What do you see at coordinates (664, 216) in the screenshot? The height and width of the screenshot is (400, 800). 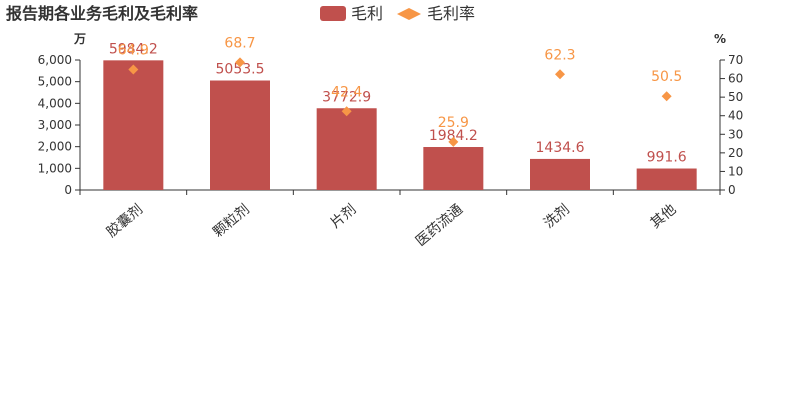 I see `x-axis-category-label: 其他` at bounding box center [664, 216].